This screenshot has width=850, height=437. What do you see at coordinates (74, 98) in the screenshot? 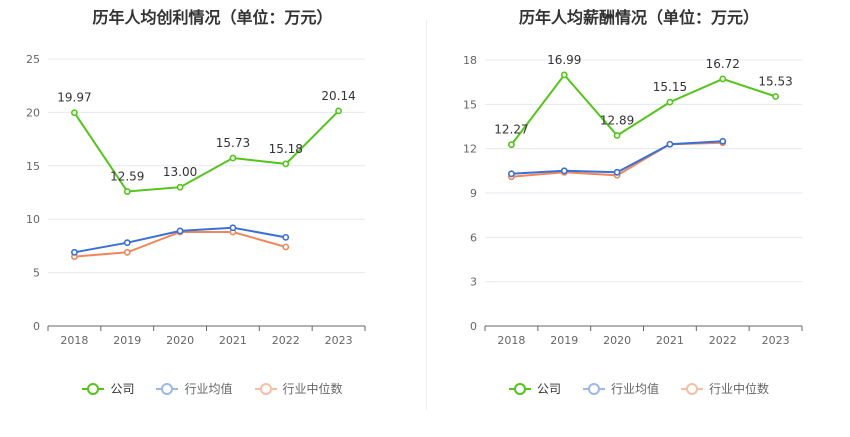
I see `data-label: 19.97` at bounding box center [74, 98].